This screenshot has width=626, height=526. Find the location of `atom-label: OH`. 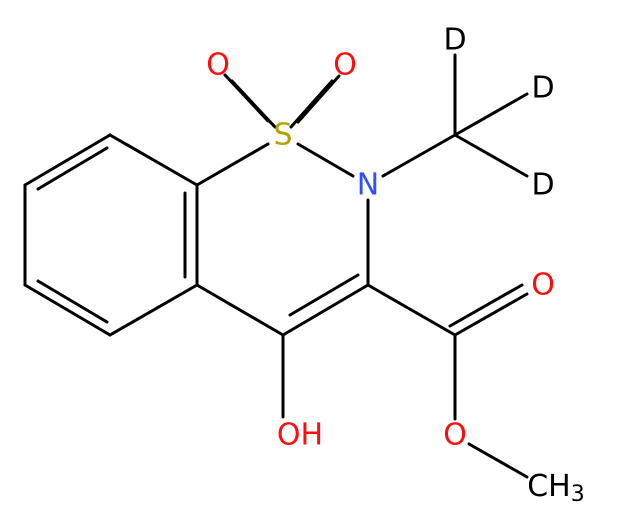

atom-label: OH is located at coordinates (300, 435).